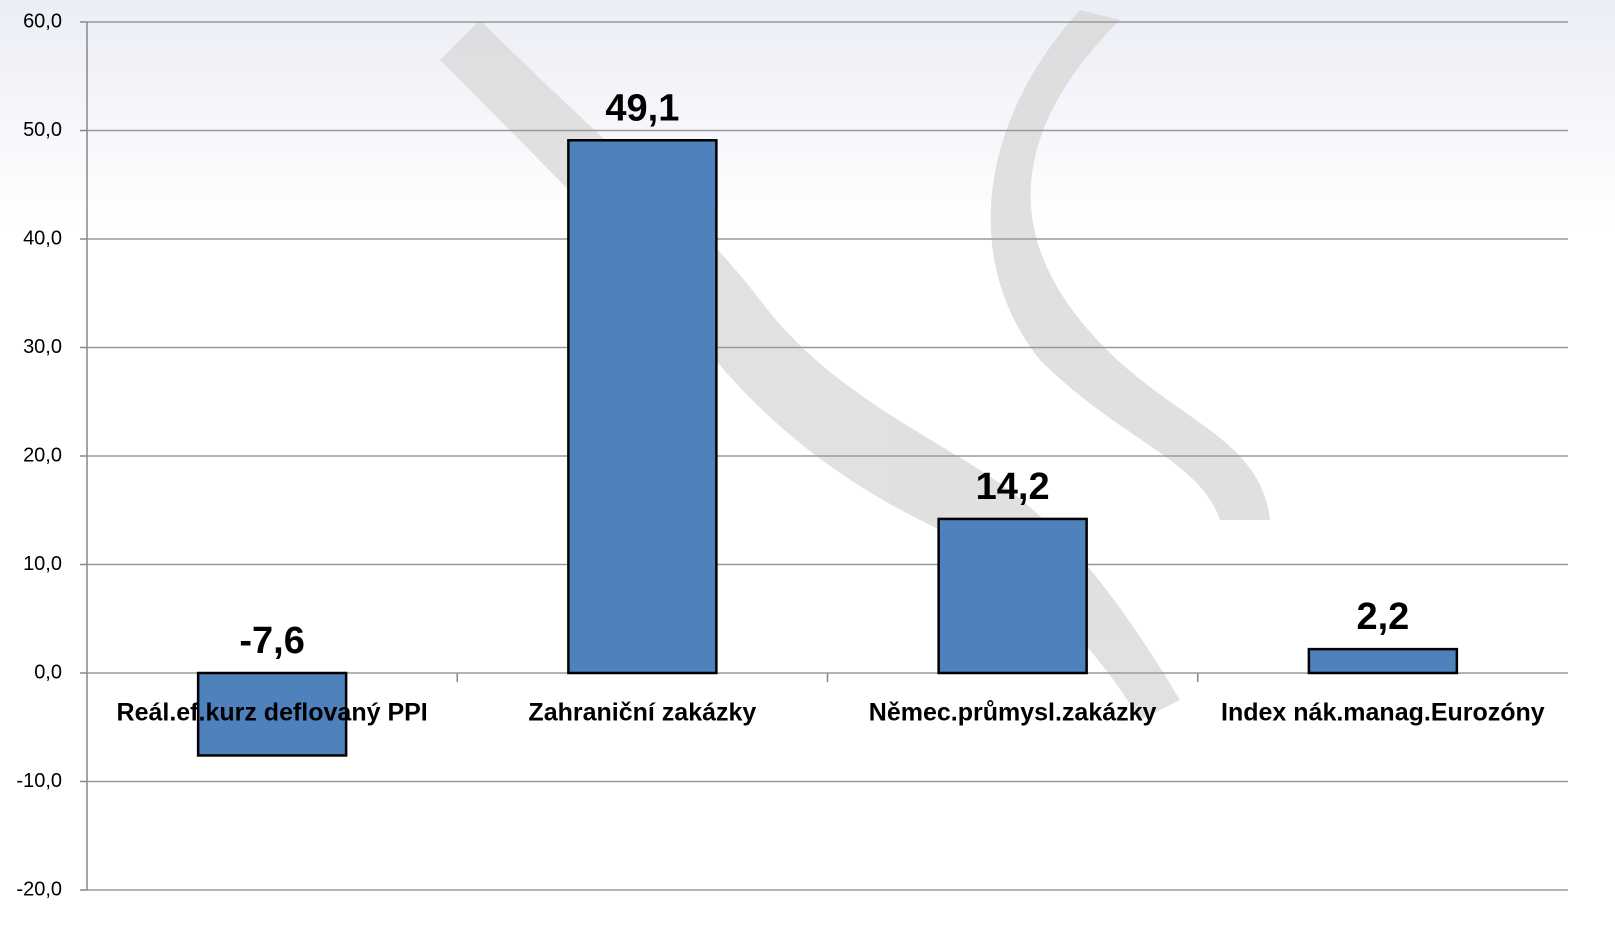 This screenshot has height=934, width=1615. I want to click on x-tick-label: Reál.ef.kurz deflovaný PPI, so click(272, 713).